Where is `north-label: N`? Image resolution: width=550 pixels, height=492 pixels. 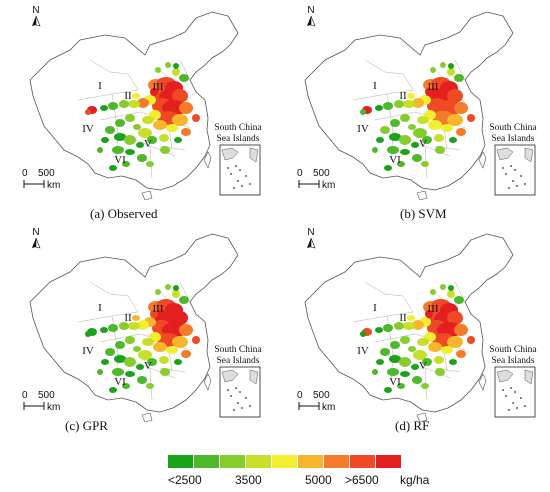 north-label: N is located at coordinates (35, 232).